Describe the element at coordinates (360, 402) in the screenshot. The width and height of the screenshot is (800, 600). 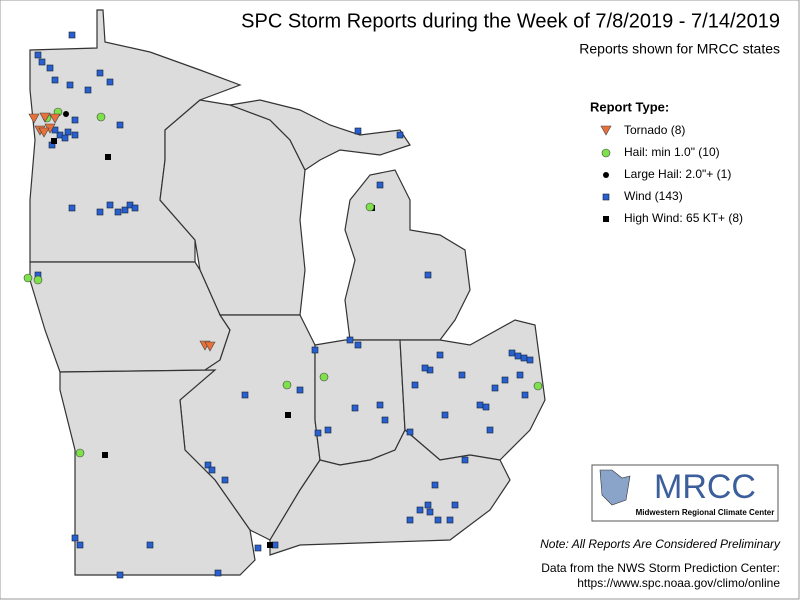
I see `indiana` at that location.